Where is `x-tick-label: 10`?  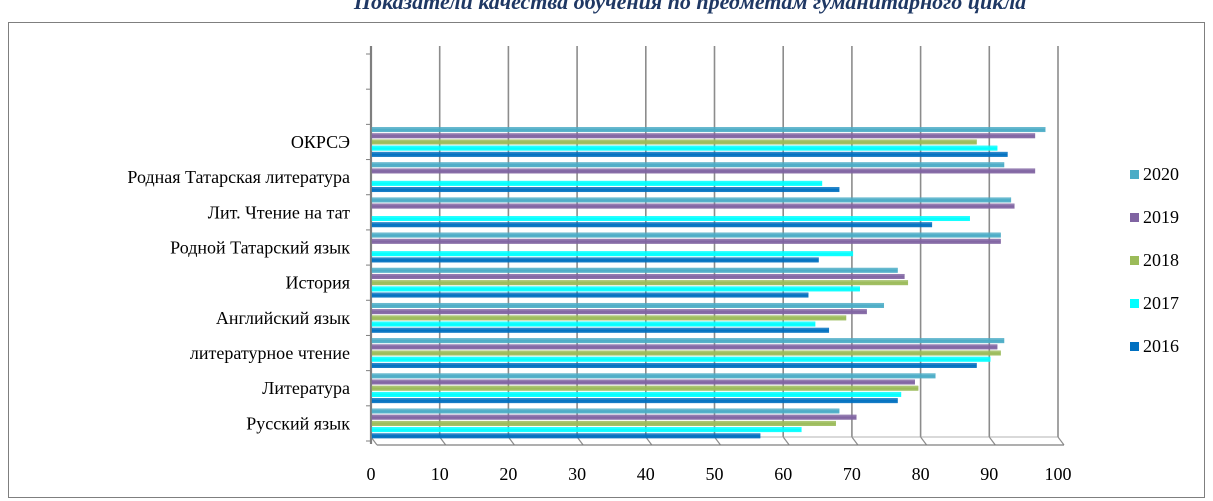
x-tick-label: 10 is located at coordinates (440, 474).